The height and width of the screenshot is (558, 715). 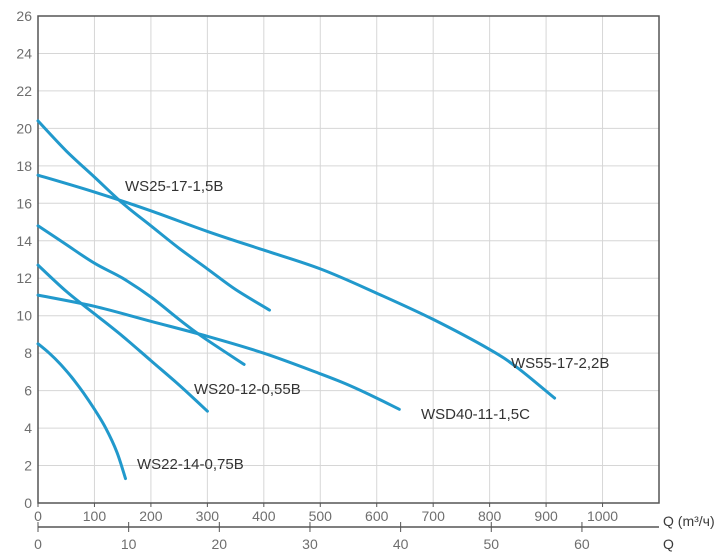 I want to click on x-tick-label: 700, so click(x=434, y=516).